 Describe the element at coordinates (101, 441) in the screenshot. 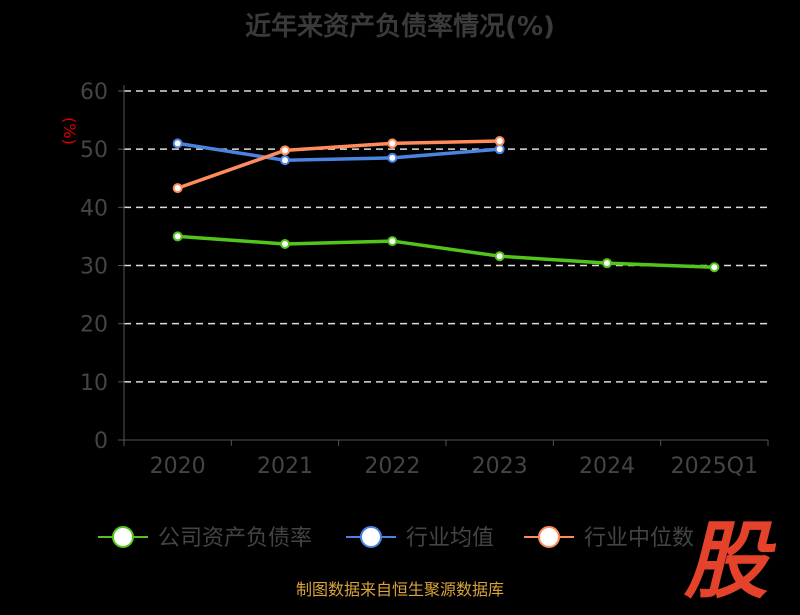

I see `y-tick-label: 0` at that location.